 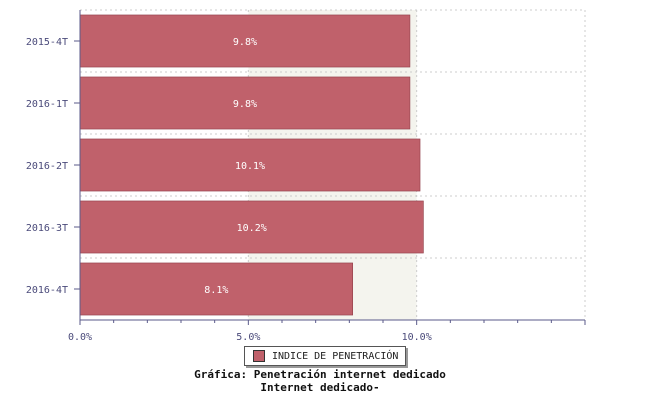 I want to click on legend-swatch, so click(x=259, y=356).